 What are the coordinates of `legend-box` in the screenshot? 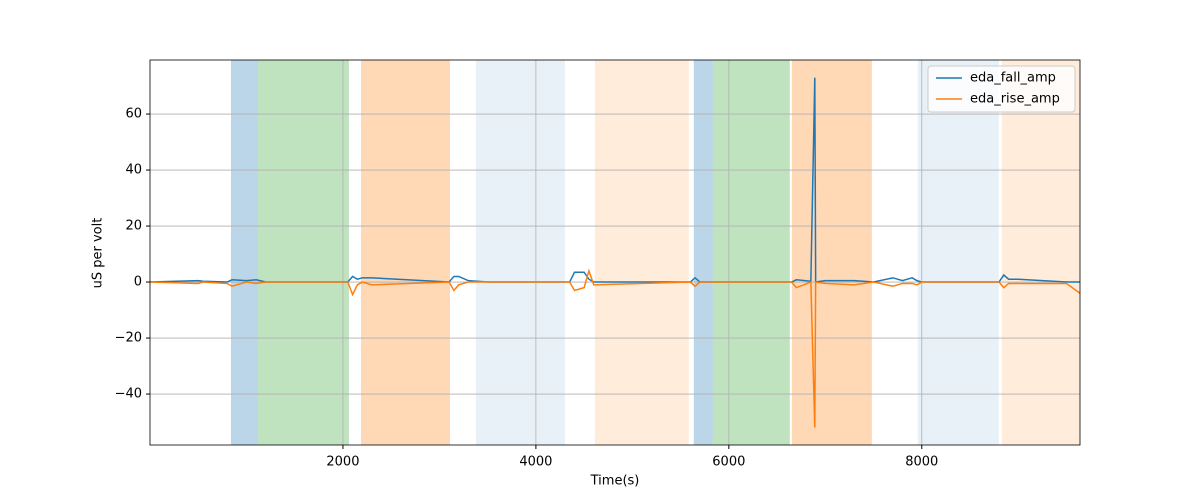 It's located at (1001, 89).